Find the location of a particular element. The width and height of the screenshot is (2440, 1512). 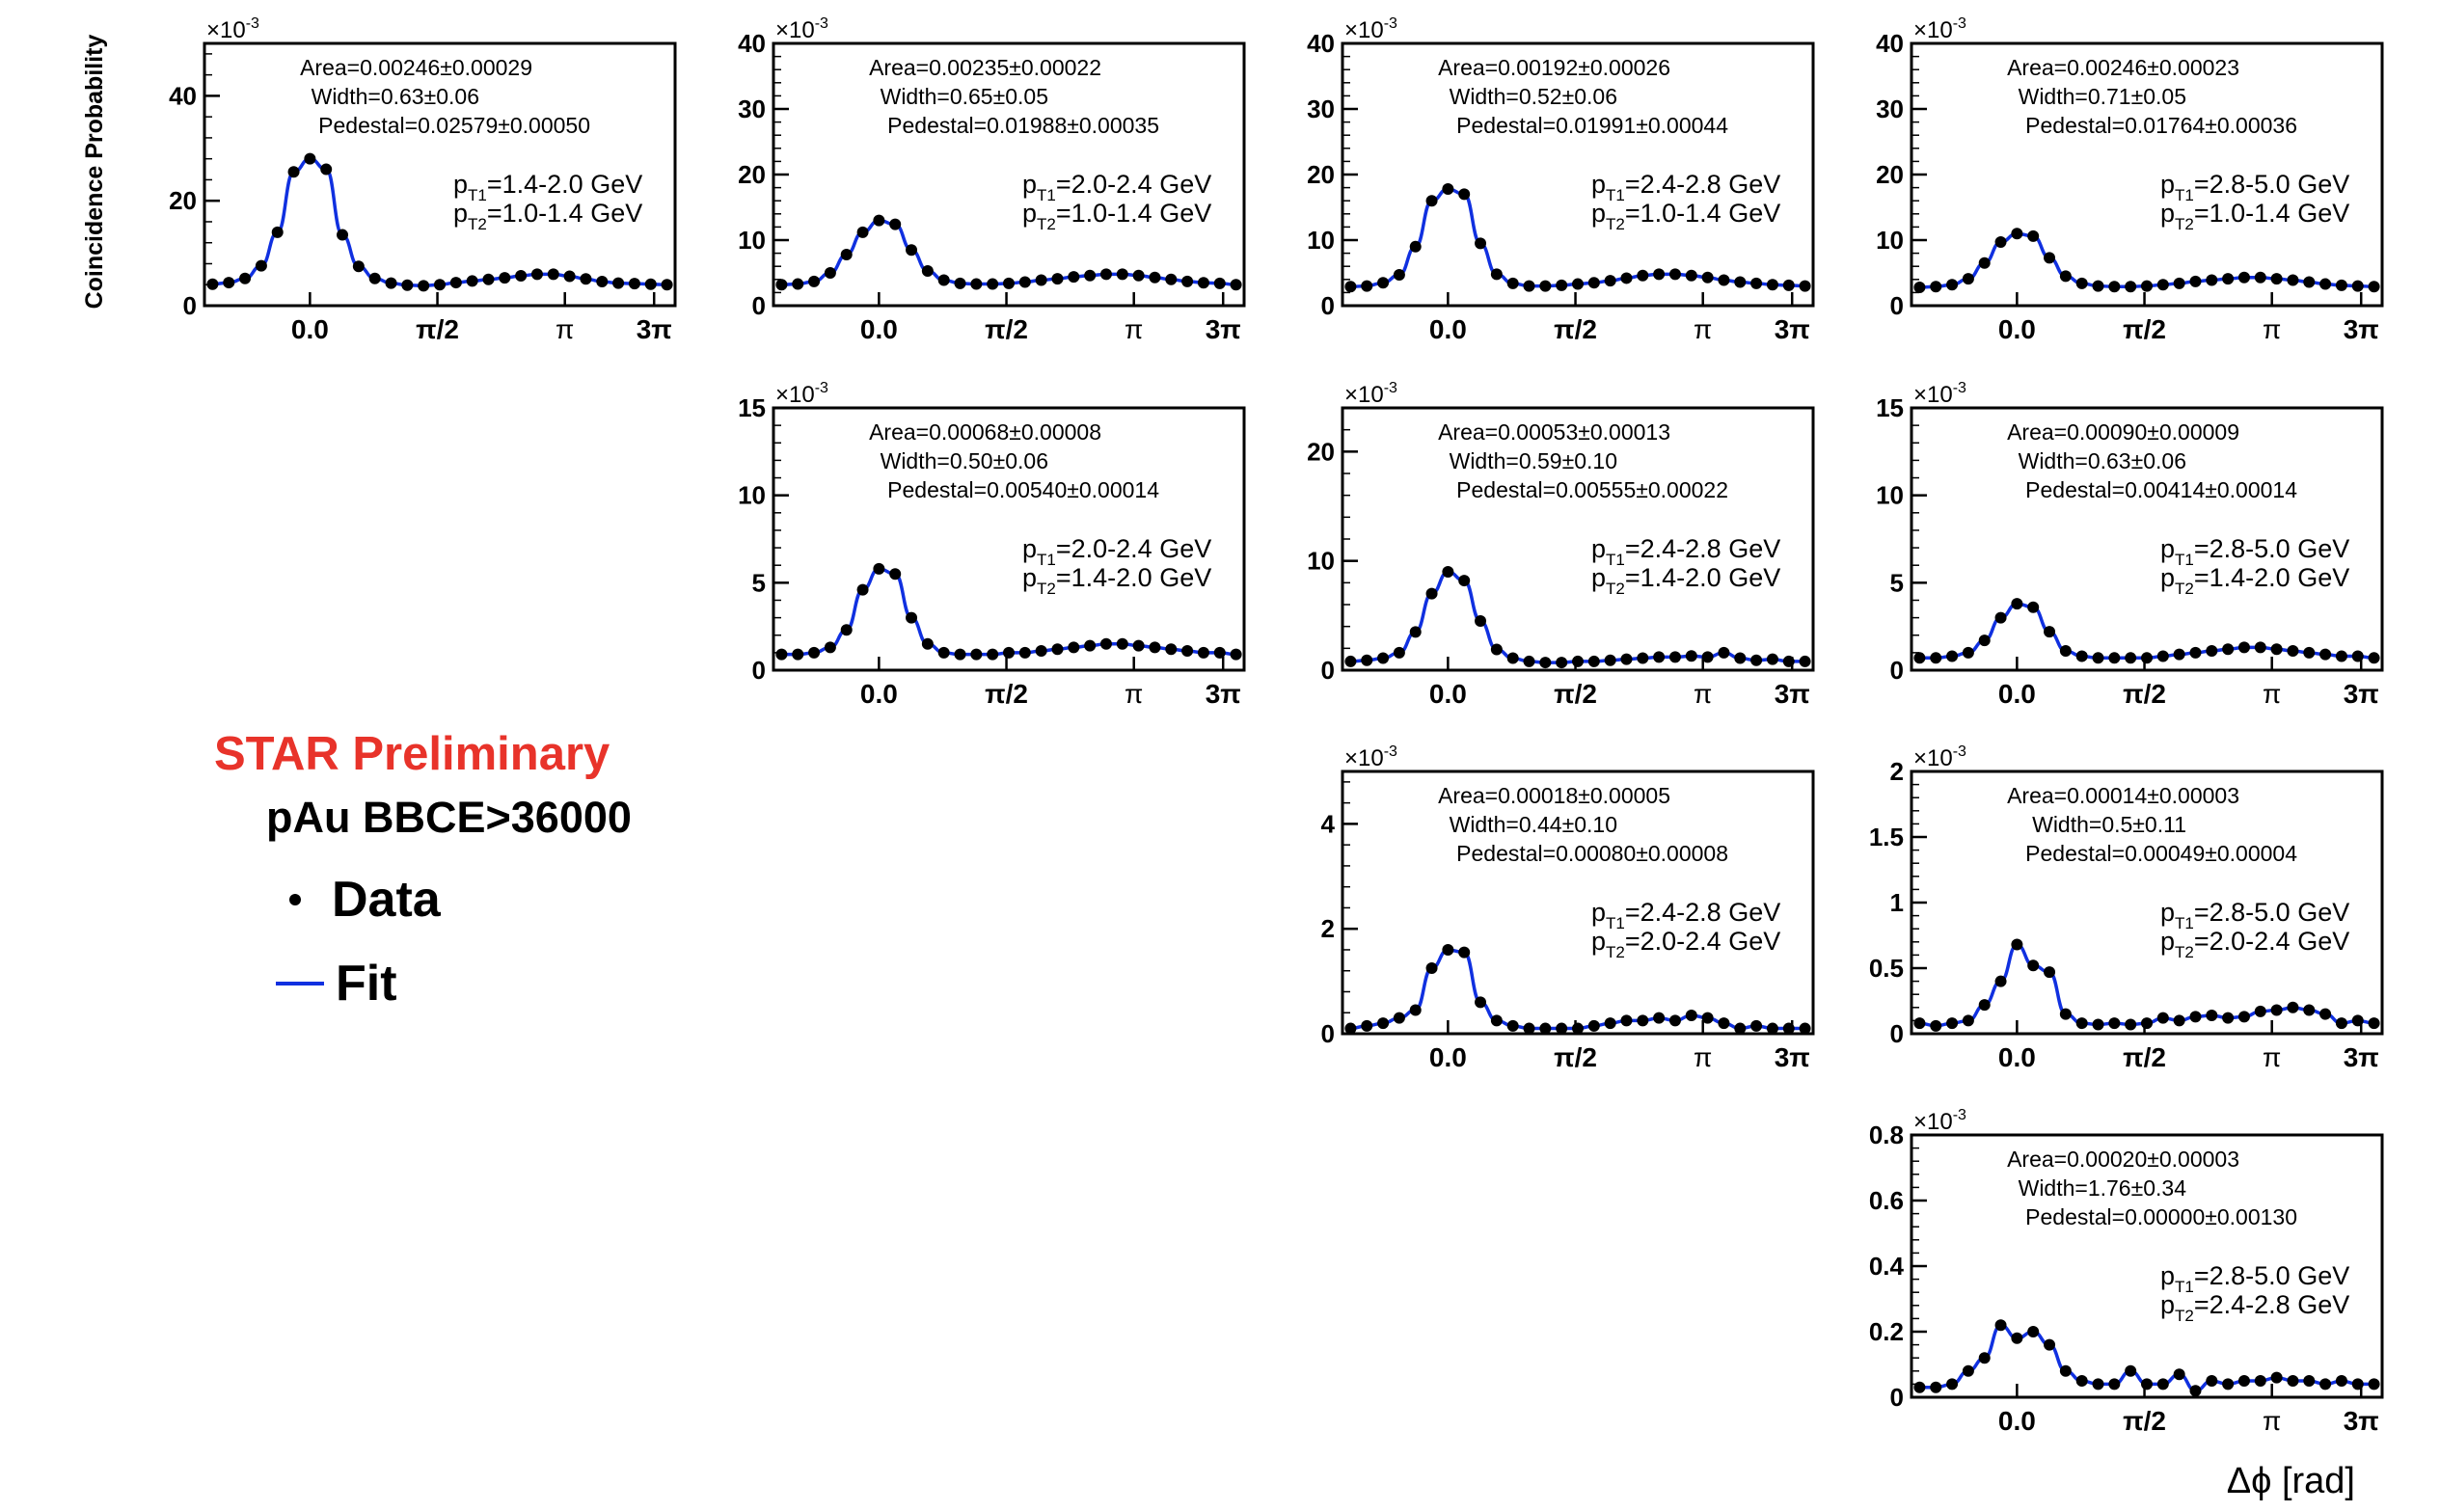

star-preliminary-label: STAR Preliminary is located at coordinates (412, 754).